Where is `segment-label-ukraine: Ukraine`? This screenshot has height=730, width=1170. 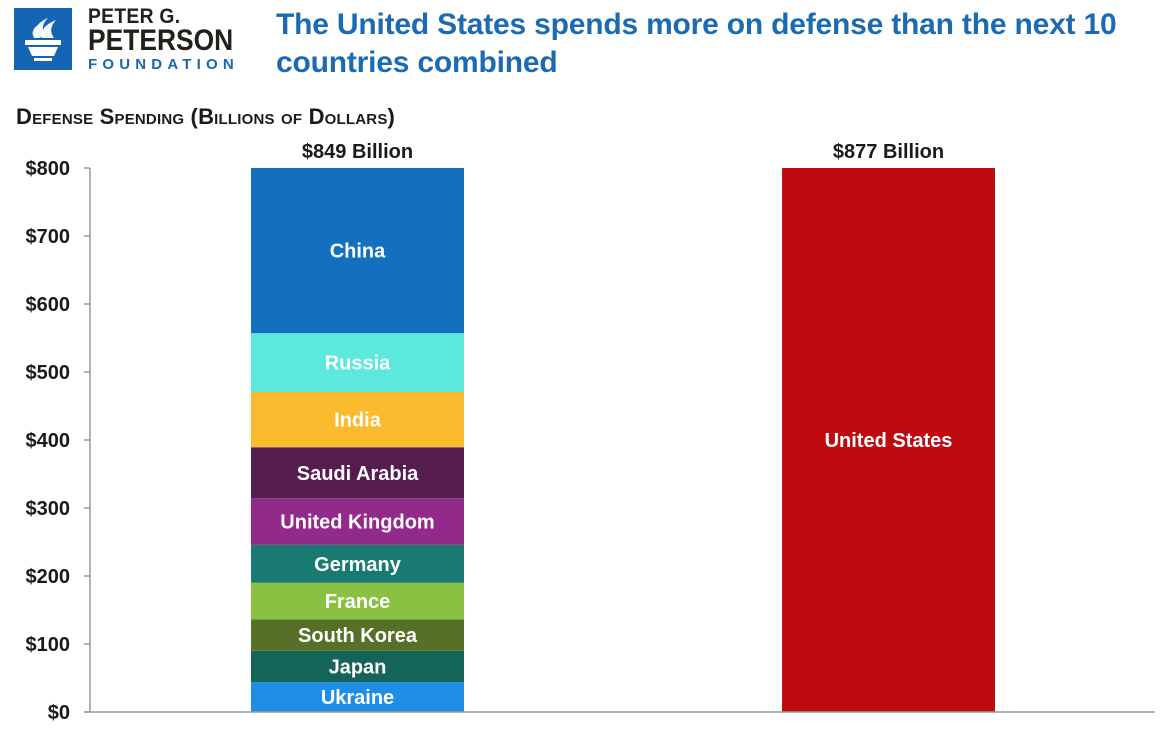 segment-label-ukraine: Ukraine is located at coordinates (357, 698).